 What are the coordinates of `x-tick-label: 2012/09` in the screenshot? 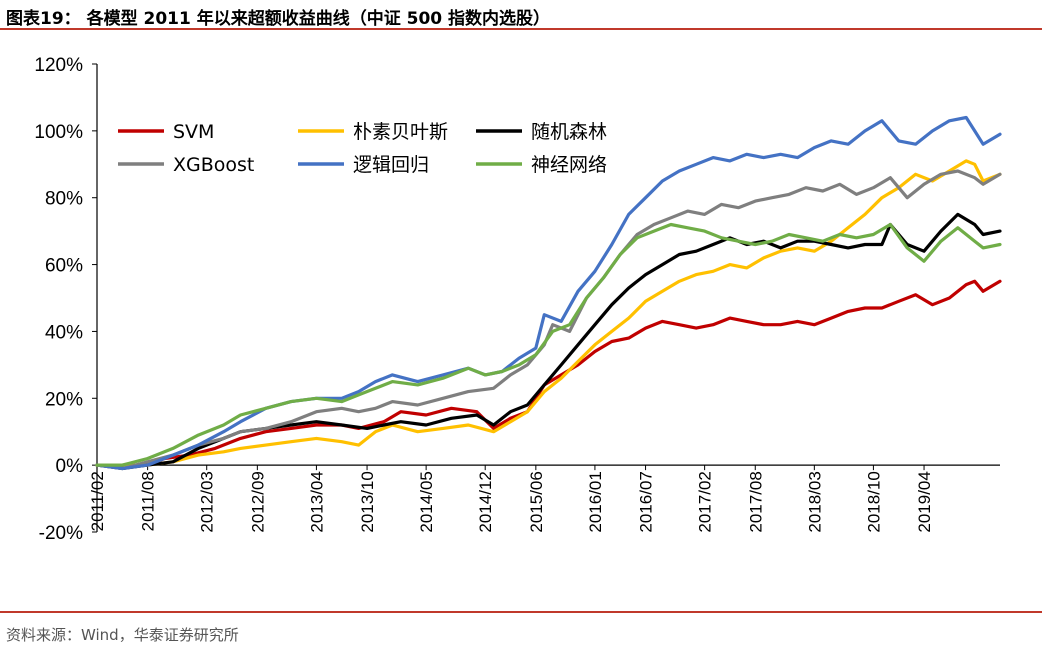 It's located at (257, 501).